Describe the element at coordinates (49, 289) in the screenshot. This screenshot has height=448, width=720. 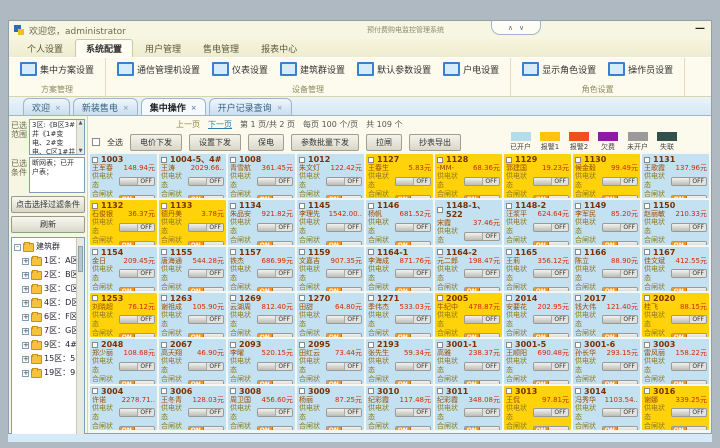
I see `tree-item: + 3区：C区2#井（1#` at that location.